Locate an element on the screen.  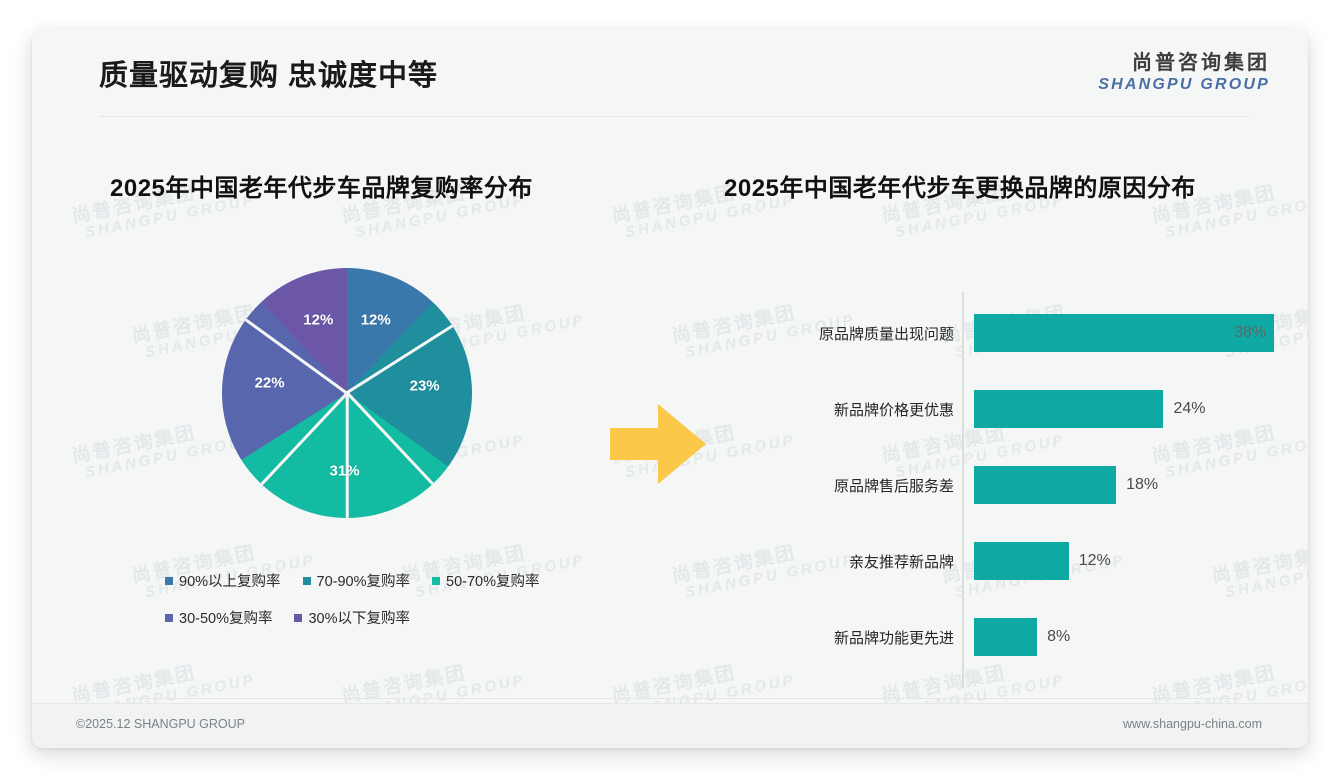
bar-track: 18% is located at coordinates (1129, 485).